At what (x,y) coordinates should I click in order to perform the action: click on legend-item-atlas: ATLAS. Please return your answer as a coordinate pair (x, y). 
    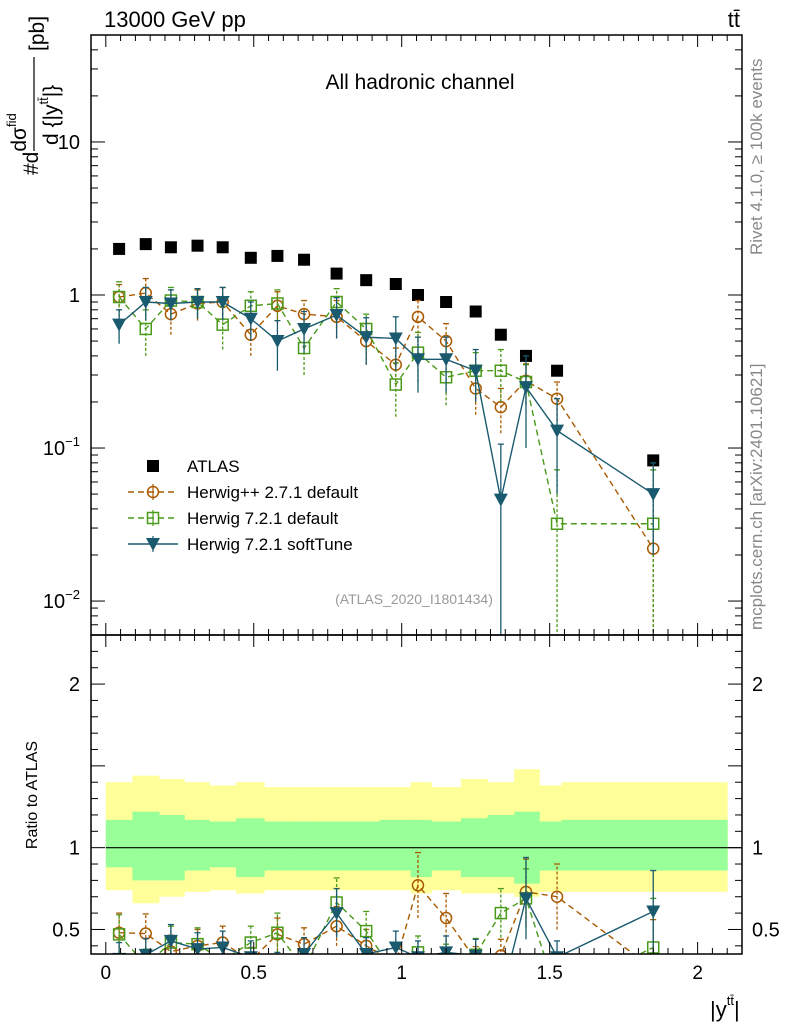
    Looking at the image, I should click on (193, 466).